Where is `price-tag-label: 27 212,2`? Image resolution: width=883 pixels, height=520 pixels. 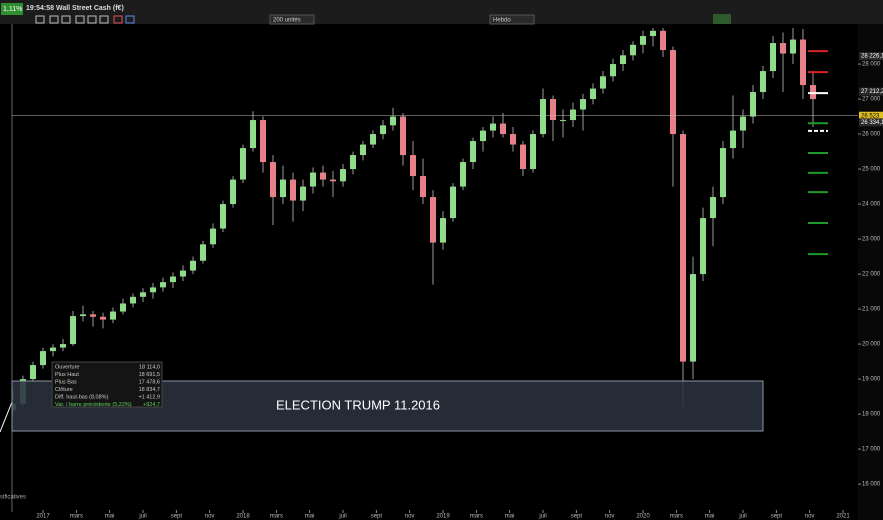
price-tag-label: 27 212,2 is located at coordinates (872, 92).